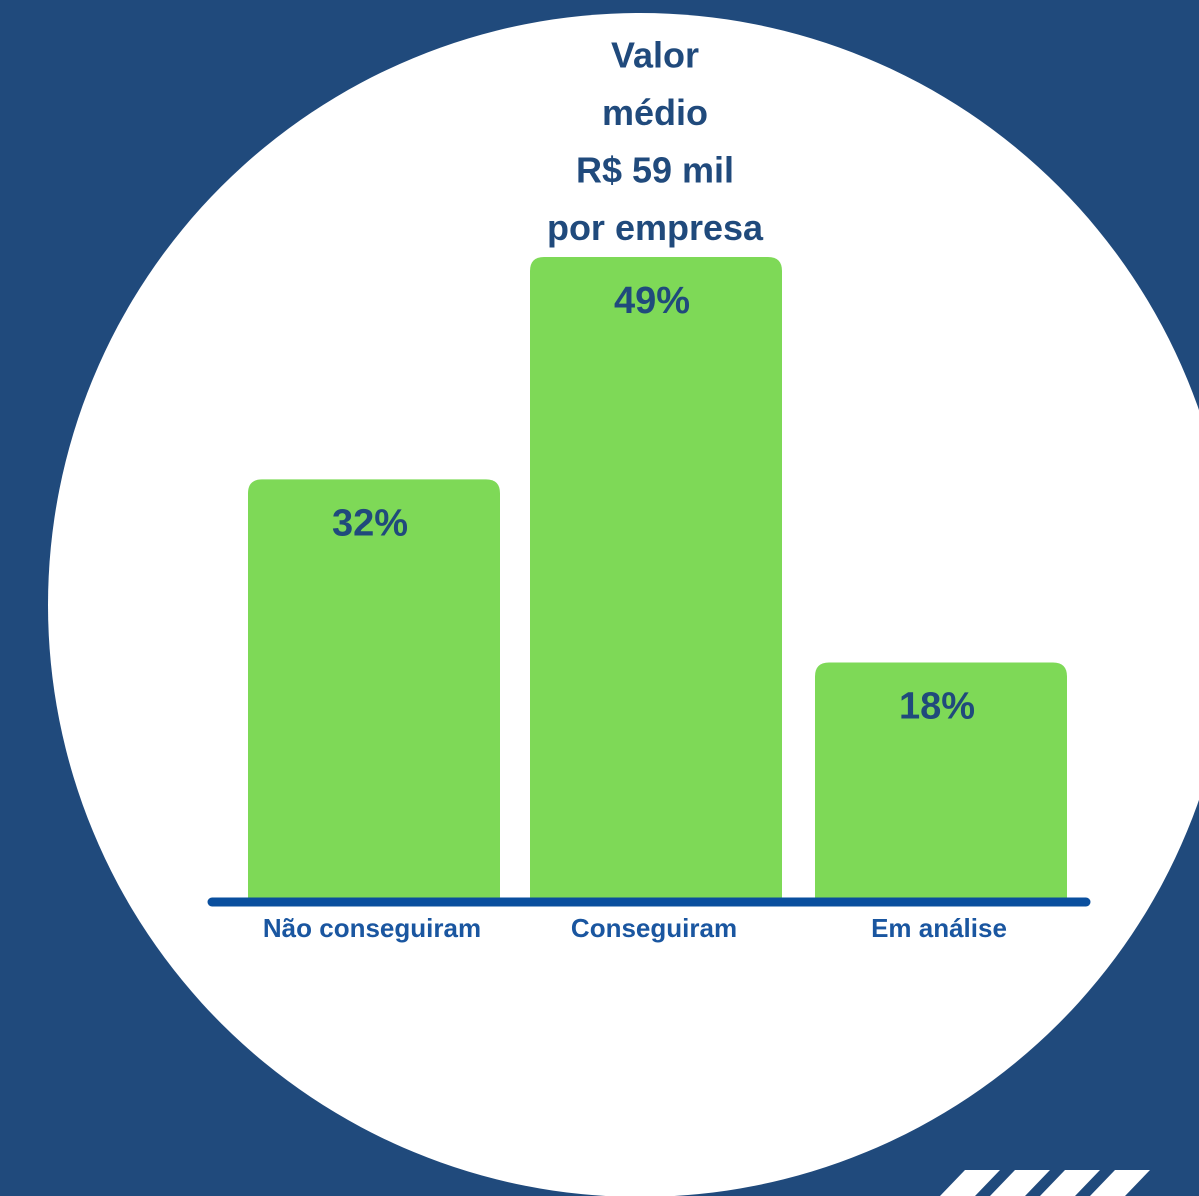 This screenshot has width=1199, height=1196. Describe the element at coordinates (652, 301) in the screenshot. I see `value-label: 49%` at that location.